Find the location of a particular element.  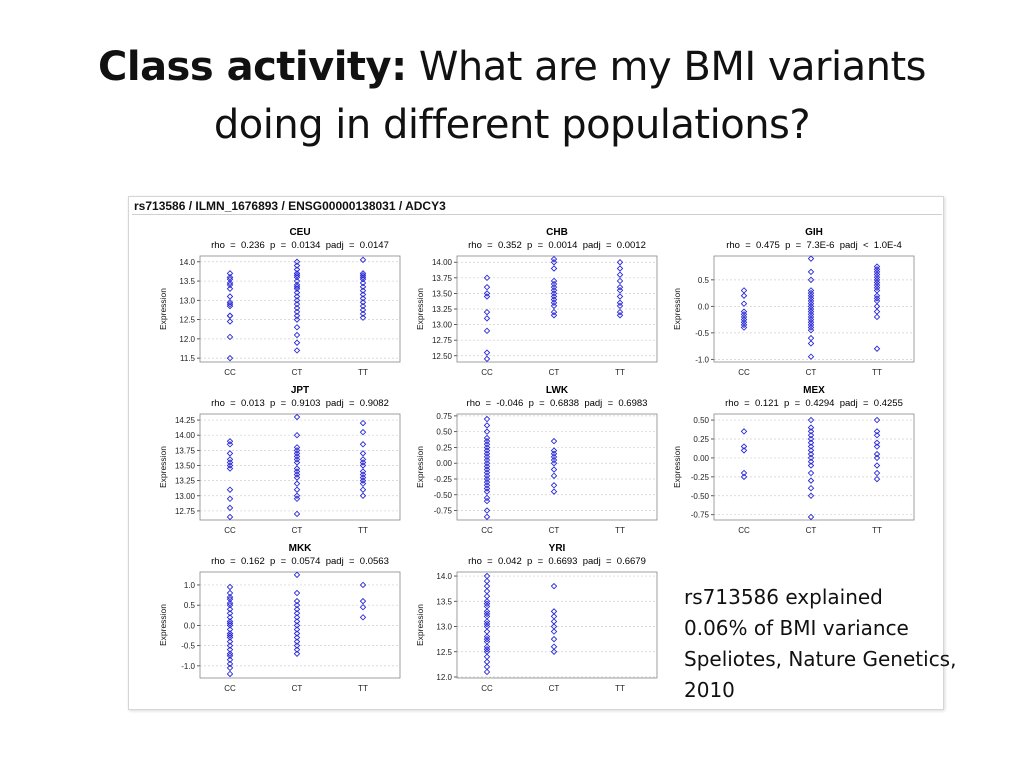

note-line-2: 0.06% of BMI variance is located at coordinates (796, 628).